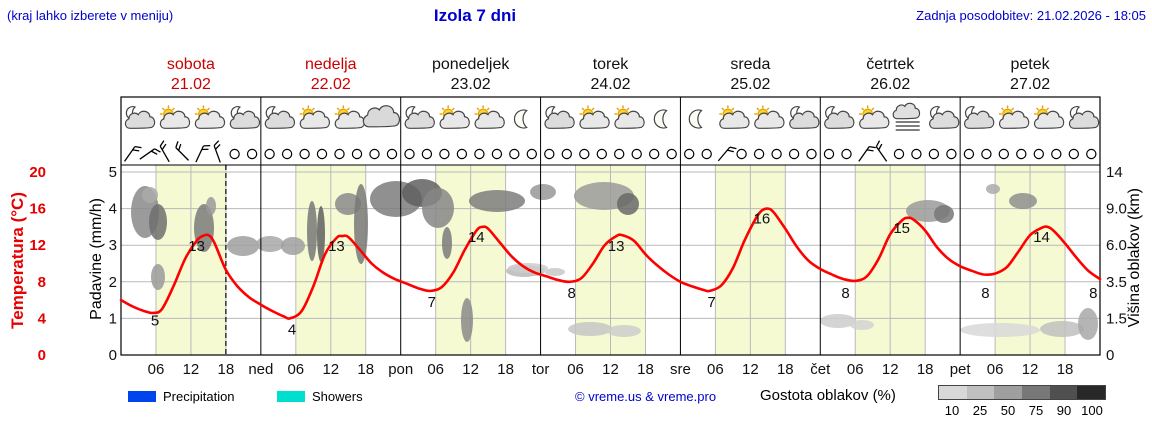 Image resolution: width=1152 pixels, height=443 pixels. Describe the element at coordinates (1031, 15) in the screenshot. I see `last-update-text: Zadnja posodobitev: 21.02.2026 - 18:05` at that location.